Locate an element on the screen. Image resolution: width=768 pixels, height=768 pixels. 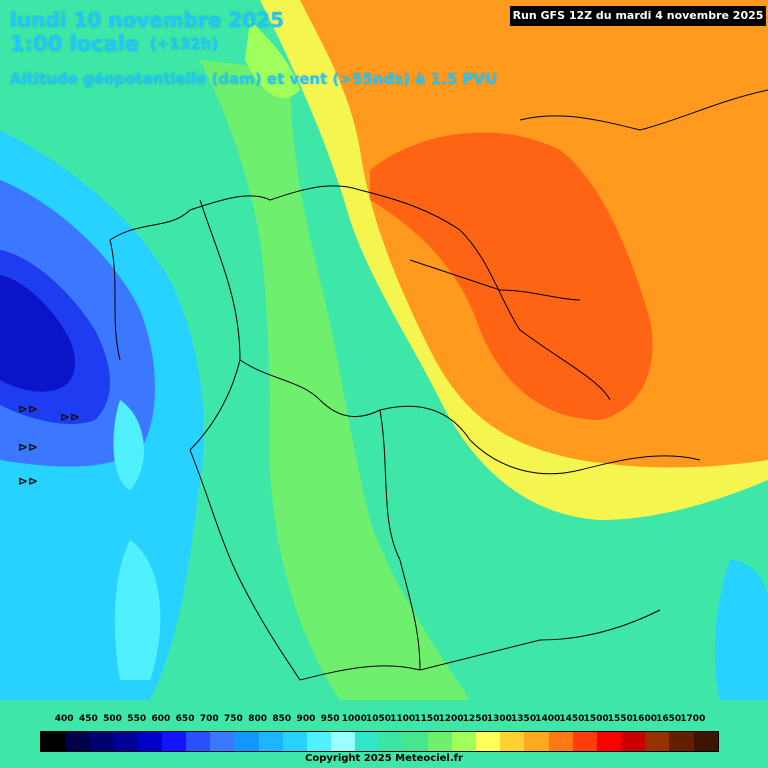
high-pressure-core is located at coordinates (511, 276).